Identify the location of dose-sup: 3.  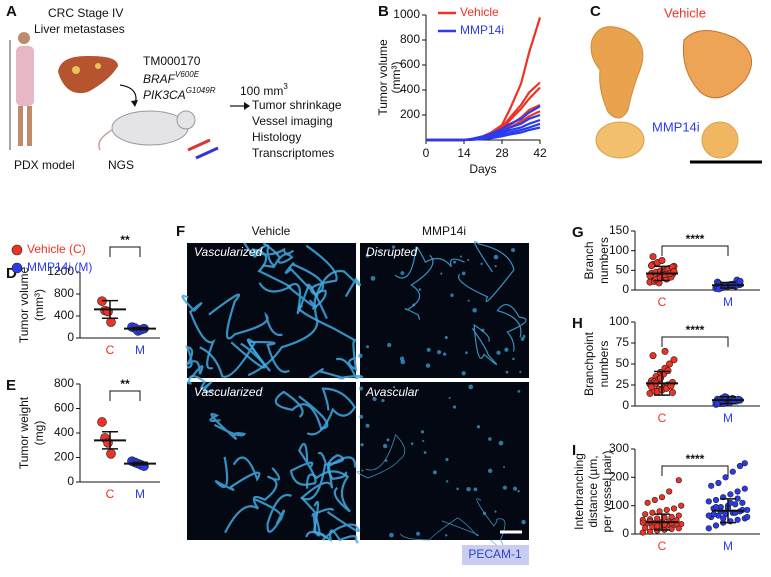
(285, 86).